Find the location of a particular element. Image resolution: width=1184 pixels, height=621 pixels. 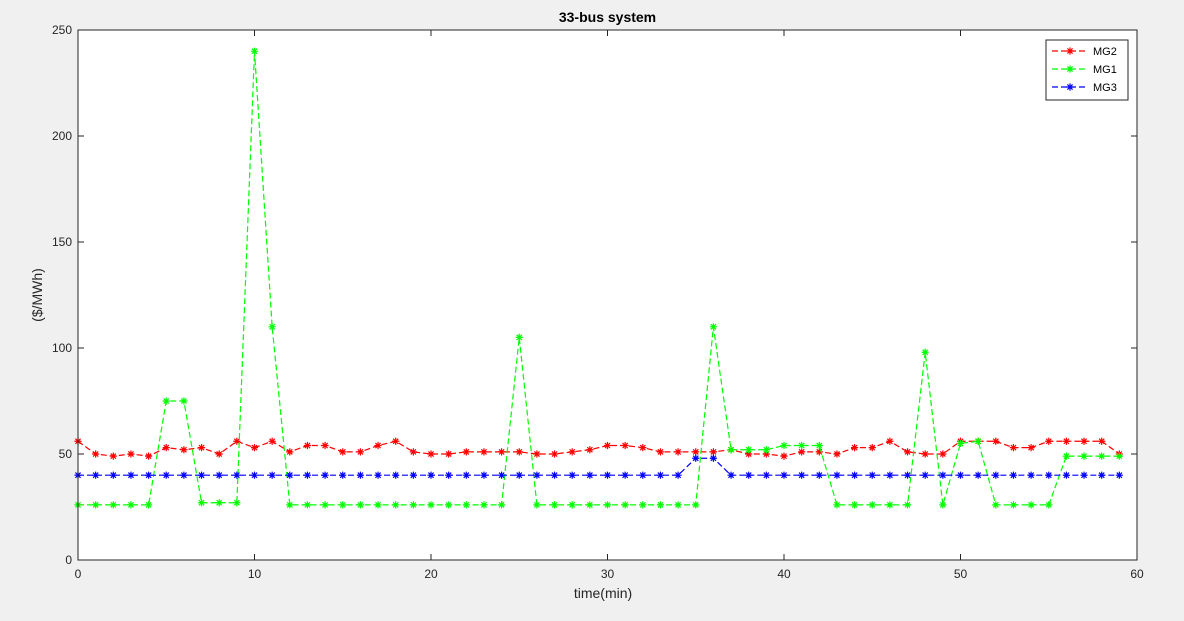

chart-title: 33-bus system is located at coordinates (607, 17).